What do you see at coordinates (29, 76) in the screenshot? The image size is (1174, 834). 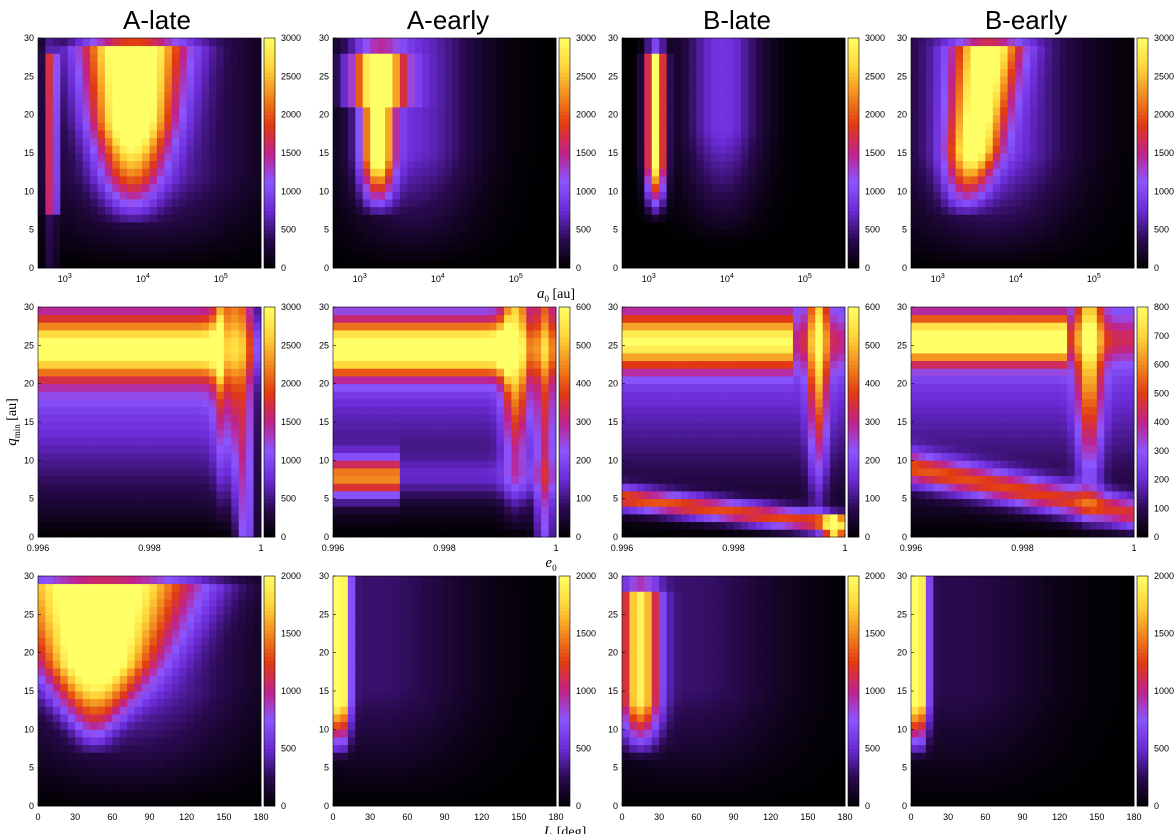 I see `y-tick-label: 25` at bounding box center [29, 76].